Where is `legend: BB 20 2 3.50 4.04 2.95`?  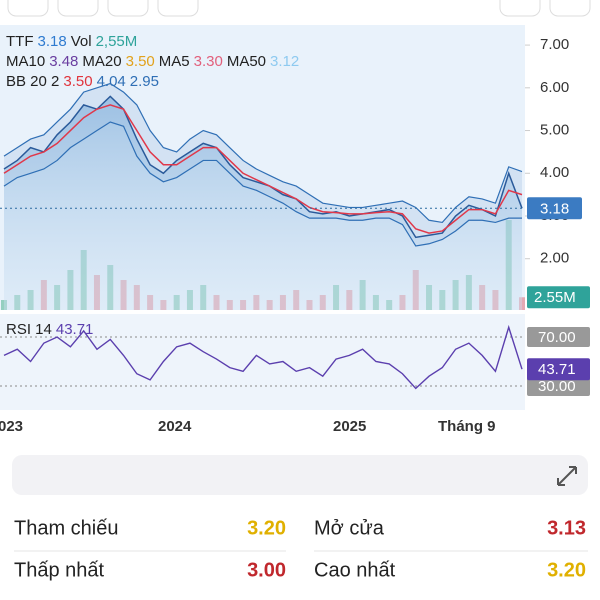 legend: BB 20 2 3.50 4.04 2.95 is located at coordinates (82, 81).